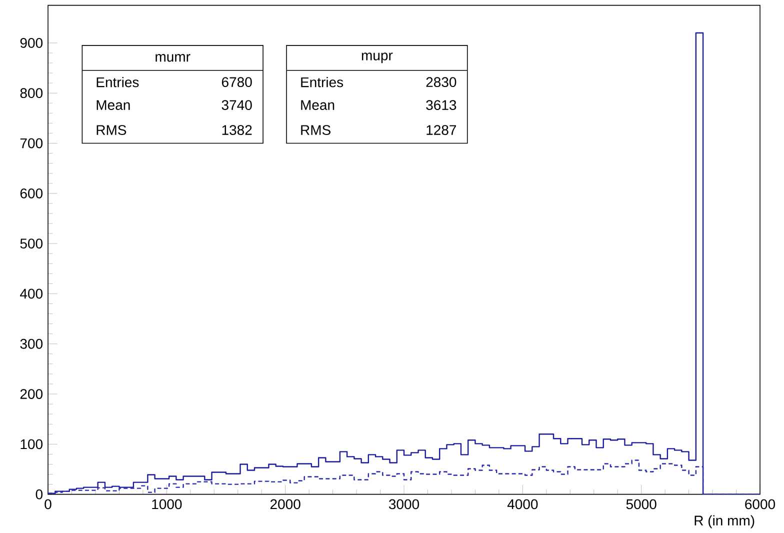 This screenshot has width=784, height=533. Describe the element at coordinates (31, 193) in the screenshot. I see `y-tick-label: 600` at that location.